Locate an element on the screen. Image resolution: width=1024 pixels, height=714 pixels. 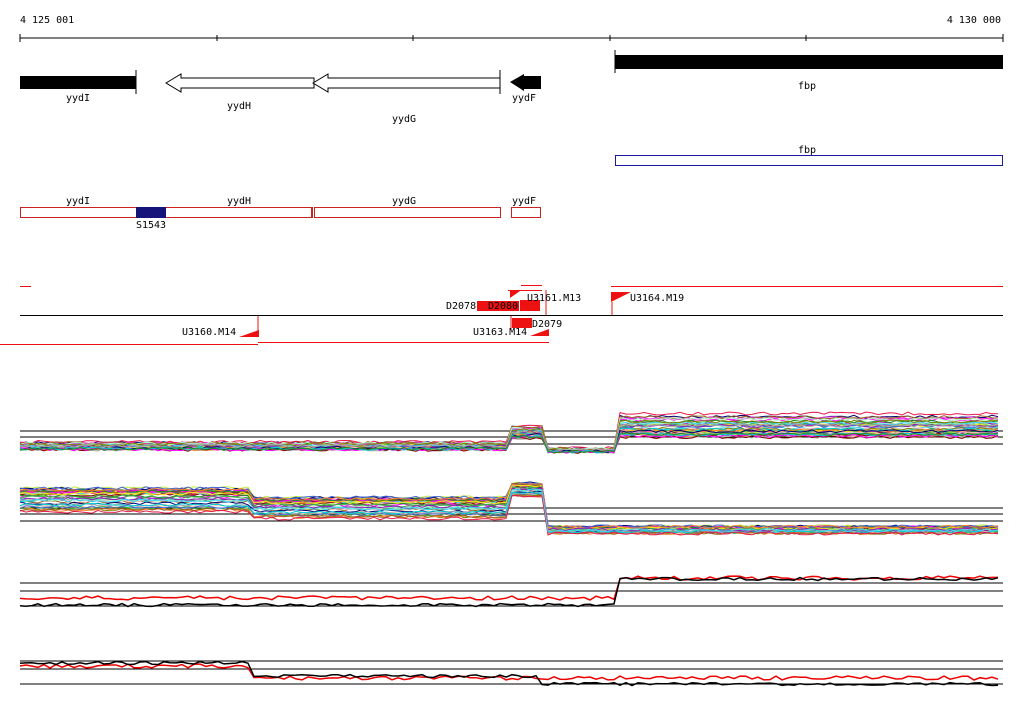
gene-yydH-label: yydH is located at coordinates (239, 106).